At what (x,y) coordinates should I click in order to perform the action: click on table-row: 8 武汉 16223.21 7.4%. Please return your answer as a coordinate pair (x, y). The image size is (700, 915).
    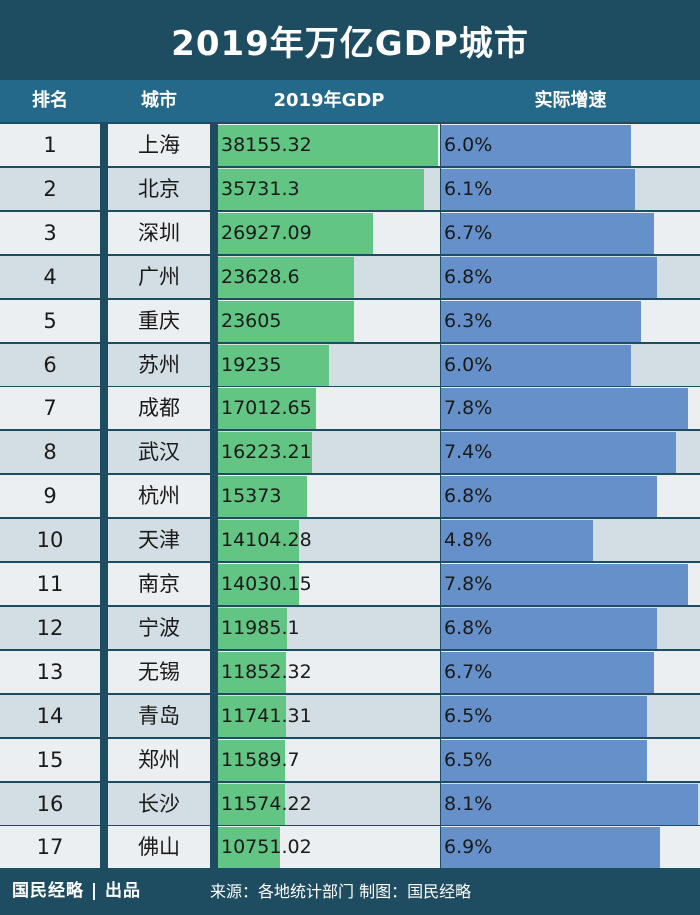
    Looking at the image, I should click on (350, 452).